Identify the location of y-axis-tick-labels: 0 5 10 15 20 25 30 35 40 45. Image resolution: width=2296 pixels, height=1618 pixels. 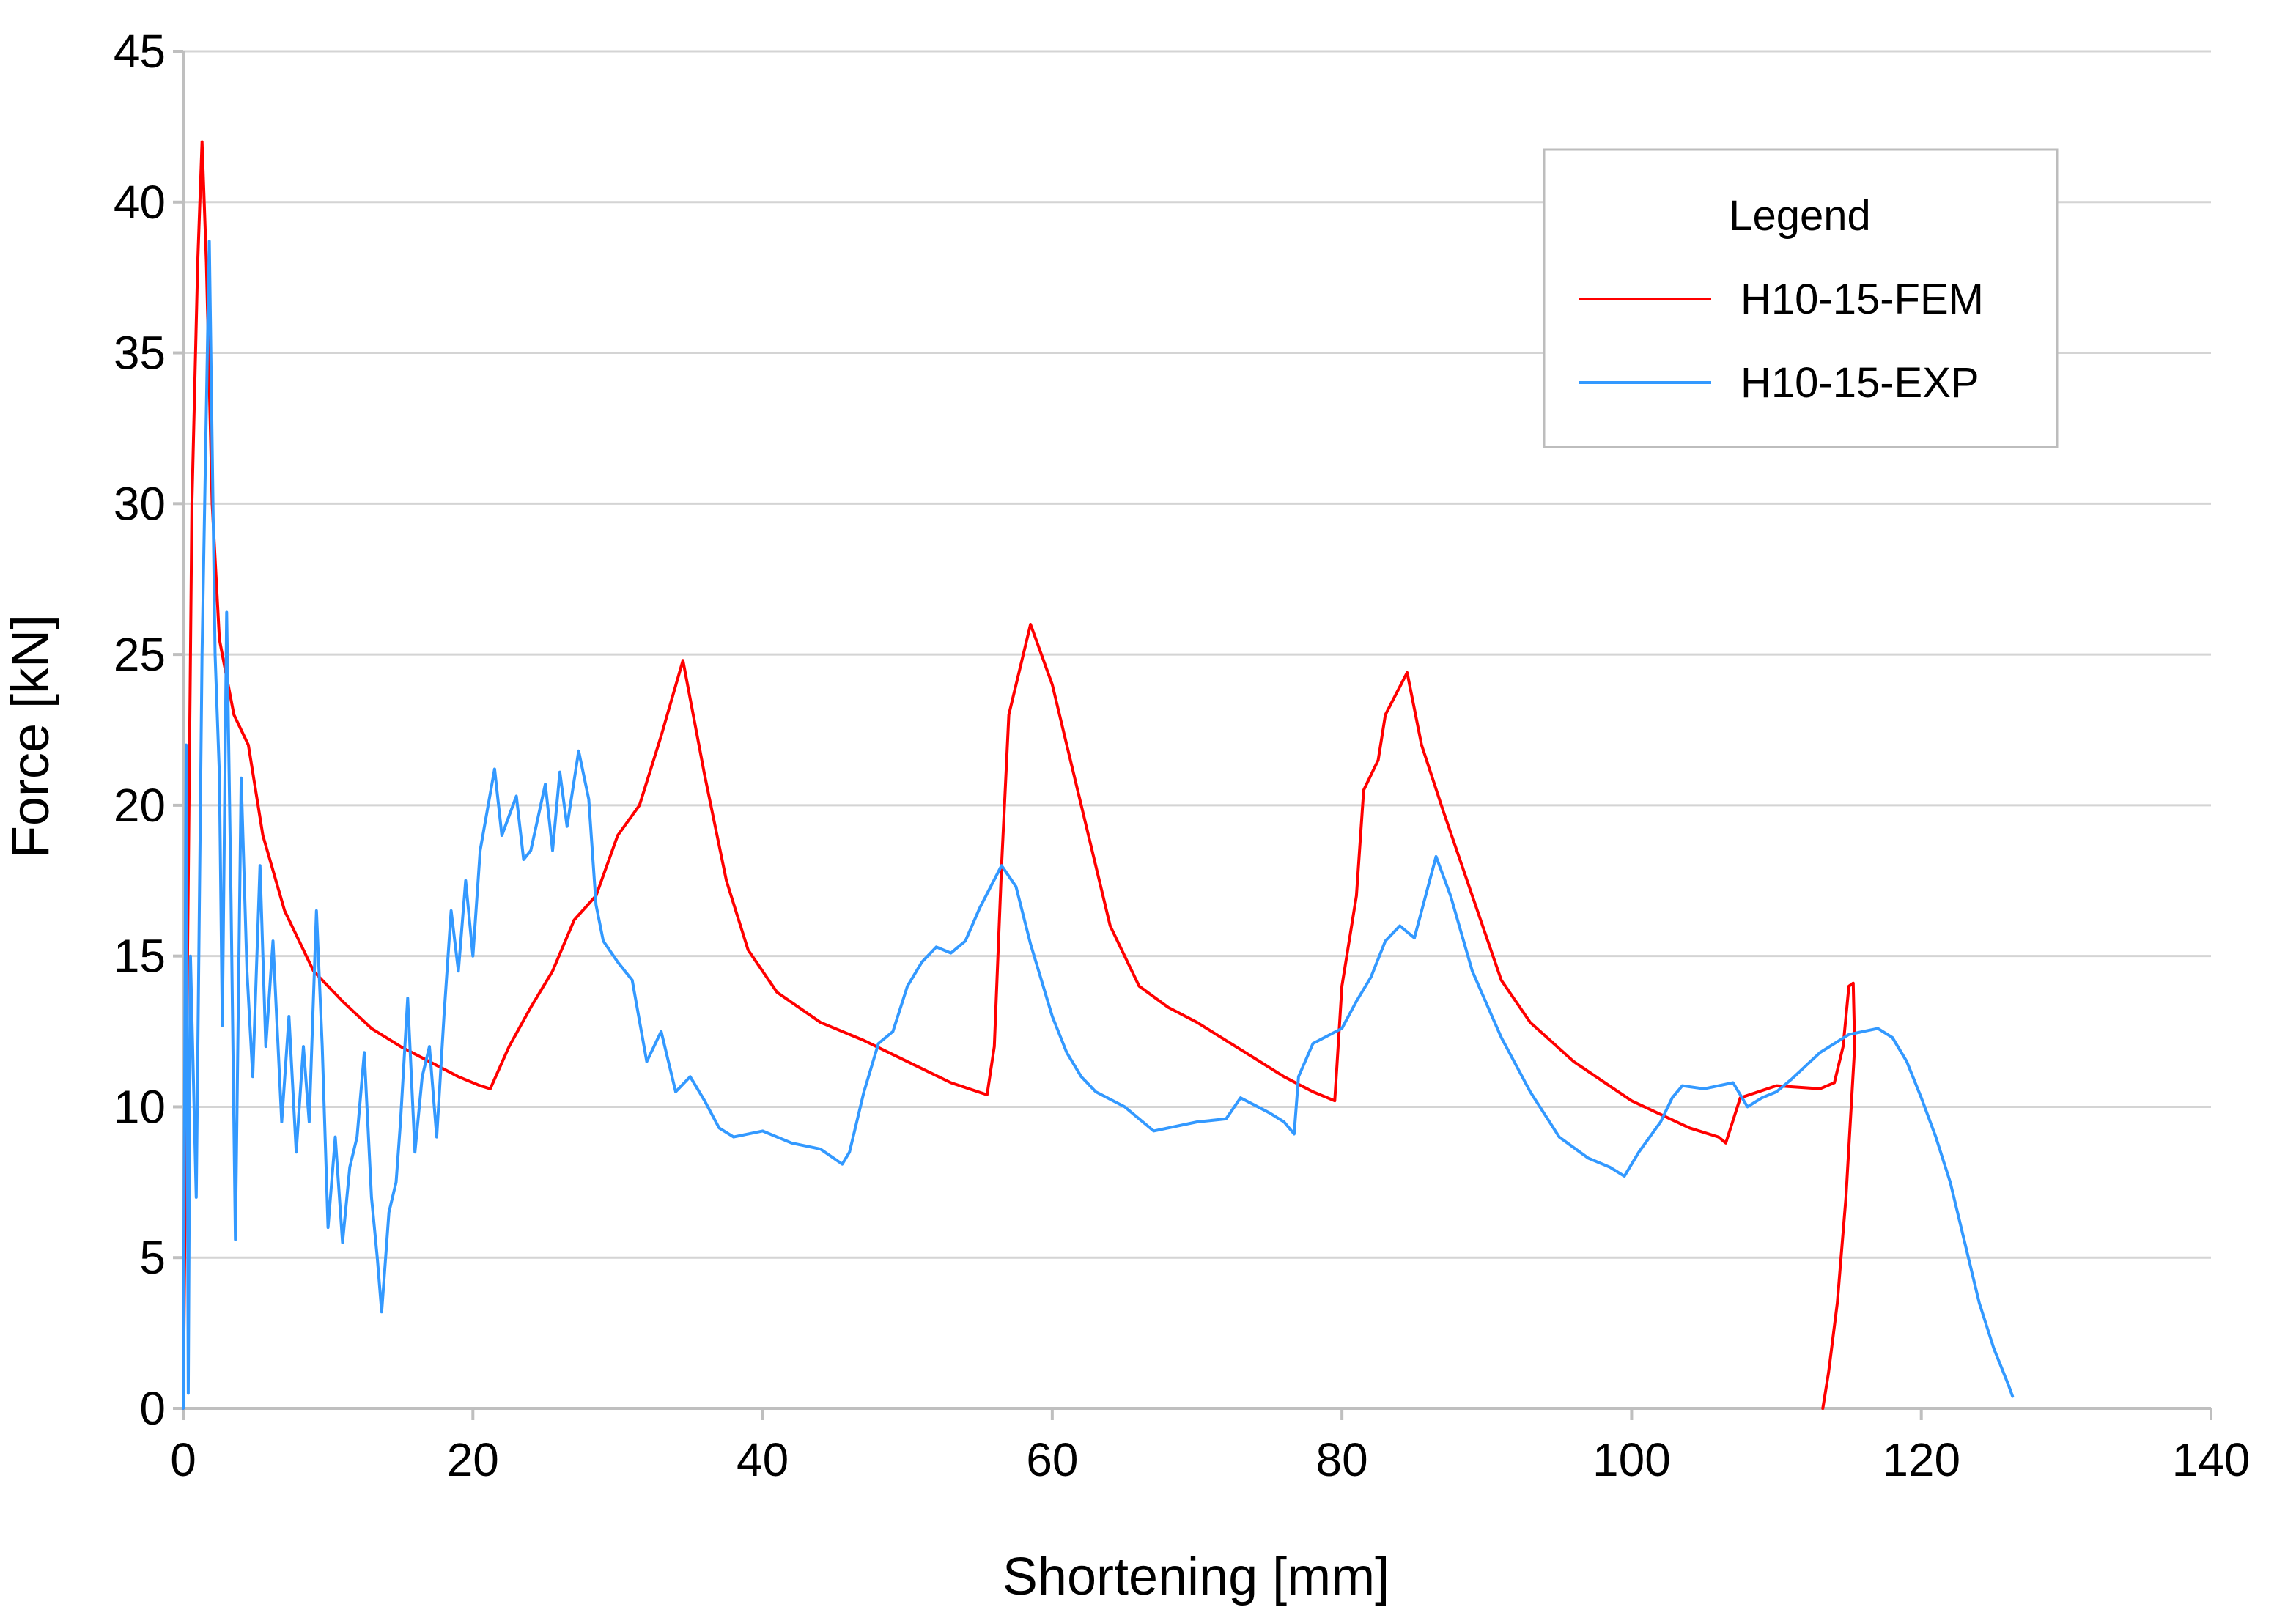
(140, 730).